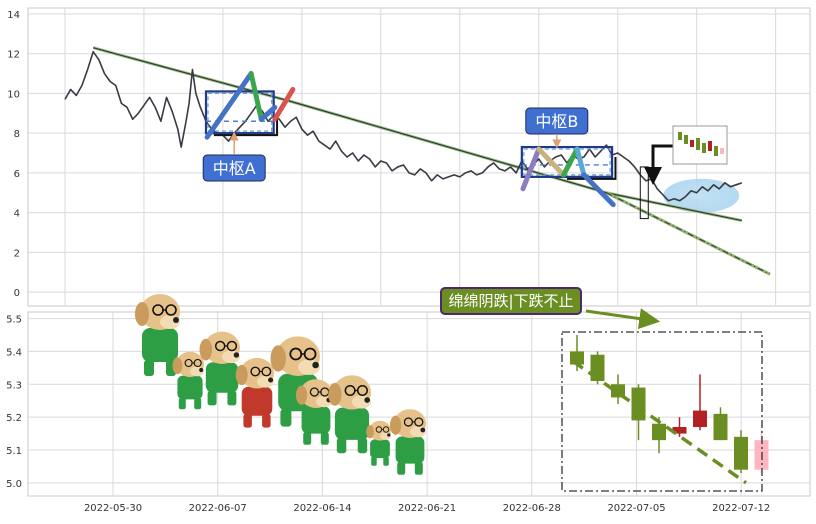 The width and height of the screenshot is (816, 524). I want to click on pivot-b-bracket, so click(591, 168).